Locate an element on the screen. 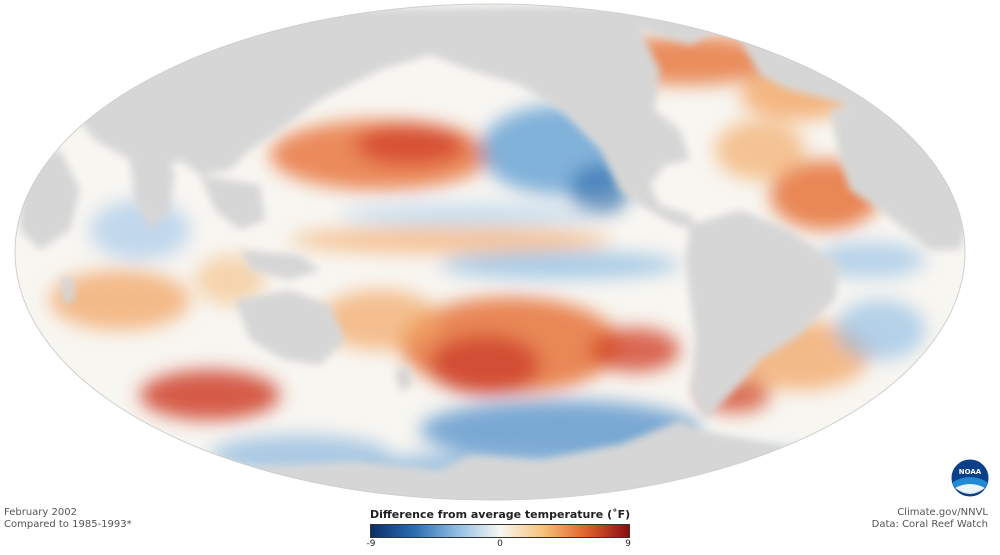 The height and width of the screenshot is (555, 1000). indonesia-land is located at coordinates (280, 265).